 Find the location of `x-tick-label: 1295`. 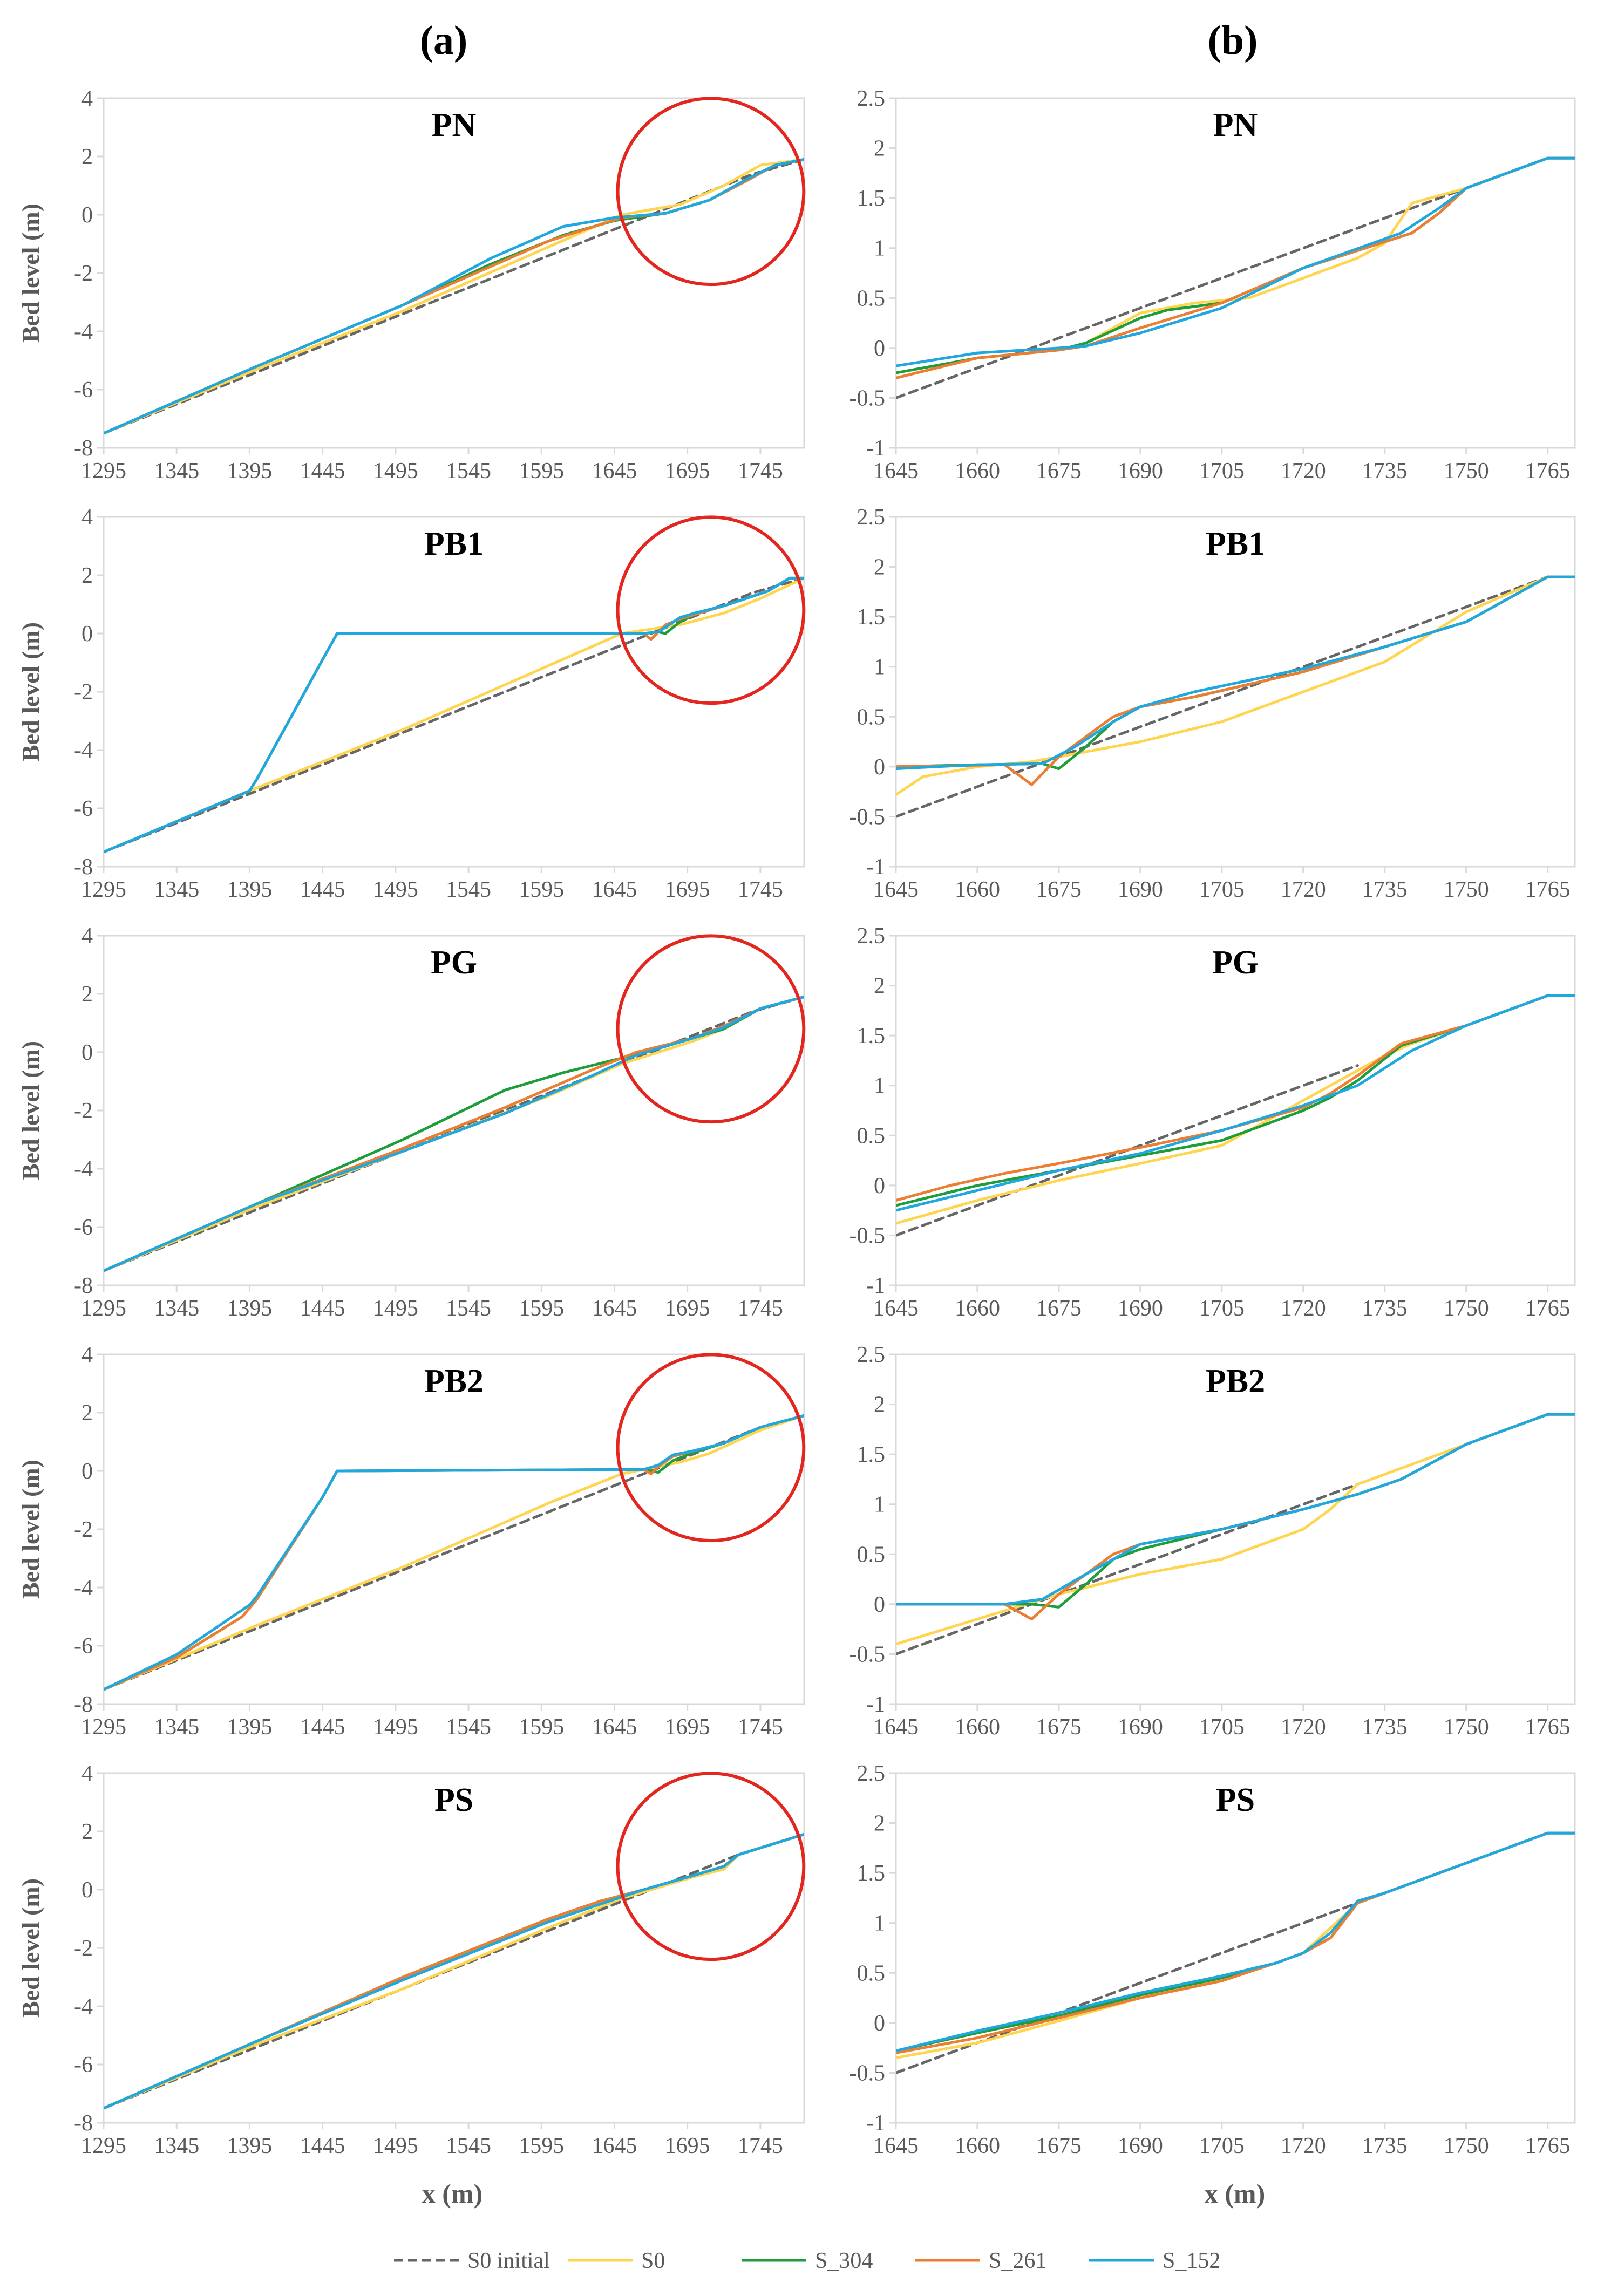

x-tick-label: 1295 is located at coordinates (104, 2146).